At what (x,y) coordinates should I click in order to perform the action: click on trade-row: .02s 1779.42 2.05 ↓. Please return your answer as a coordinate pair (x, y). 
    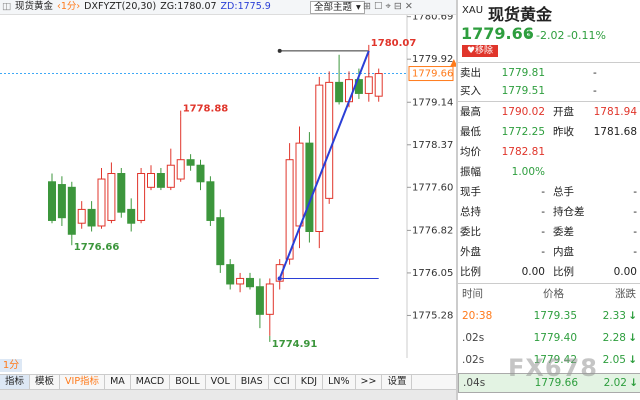
    Looking at the image, I should click on (549, 360).